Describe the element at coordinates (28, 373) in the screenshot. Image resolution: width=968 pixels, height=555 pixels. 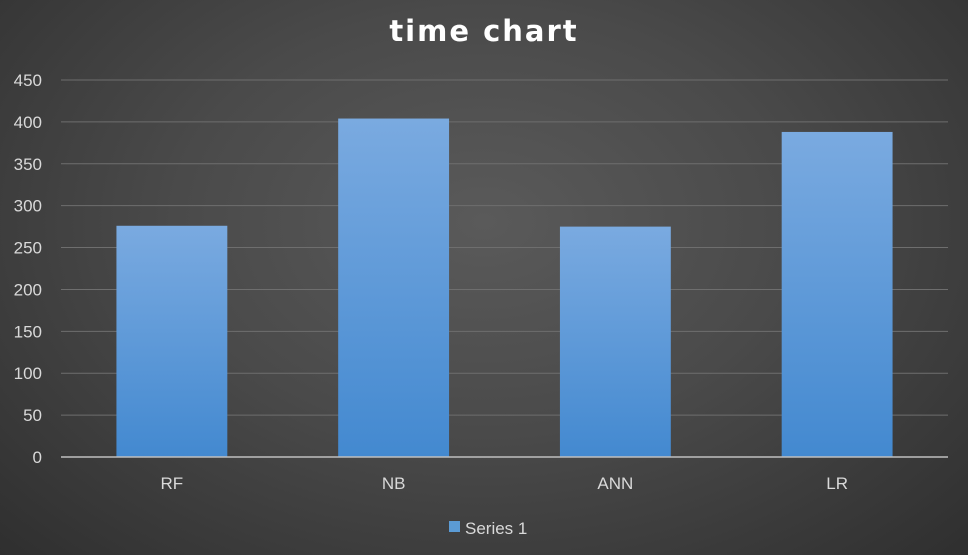
I see `y-tick-label: 100` at that location.